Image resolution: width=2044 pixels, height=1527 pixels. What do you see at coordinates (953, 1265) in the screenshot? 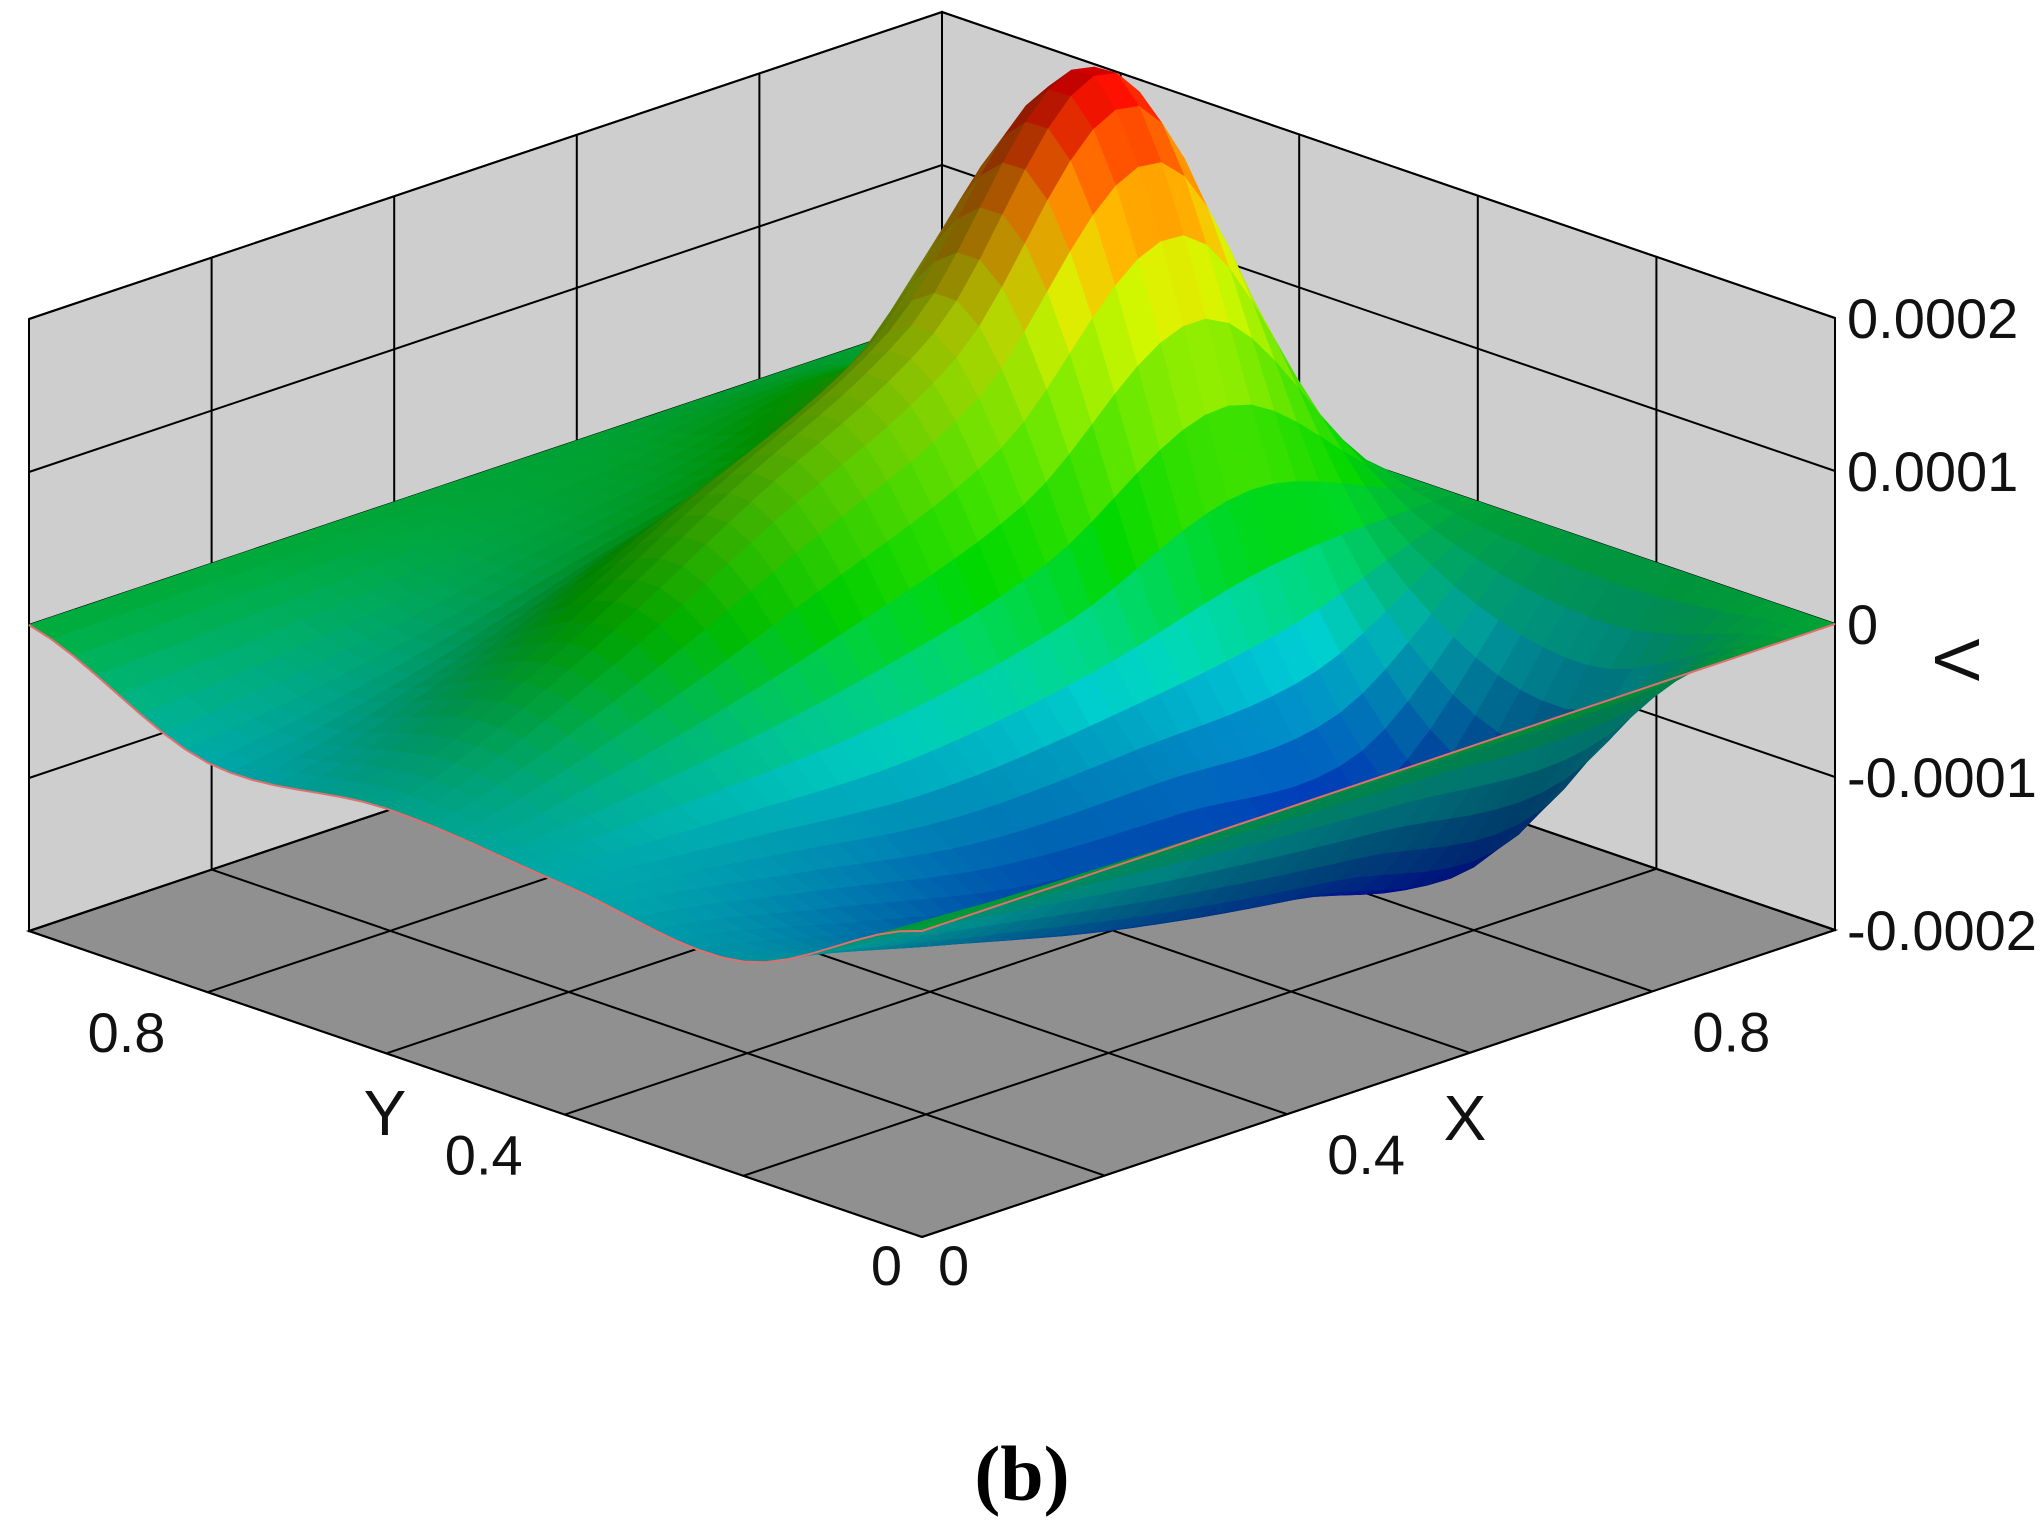
I see `x-tick-label: 0` at bounding box center [953, 1265].